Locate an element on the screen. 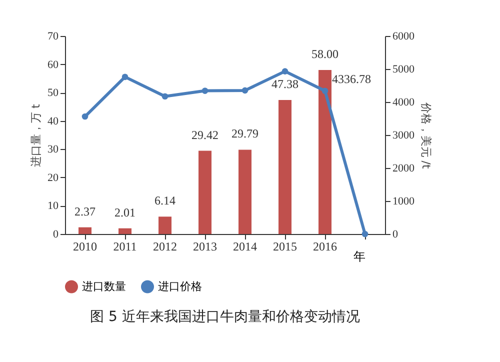  y2-tick-label: 2000 is located at coordinates (403, 168).